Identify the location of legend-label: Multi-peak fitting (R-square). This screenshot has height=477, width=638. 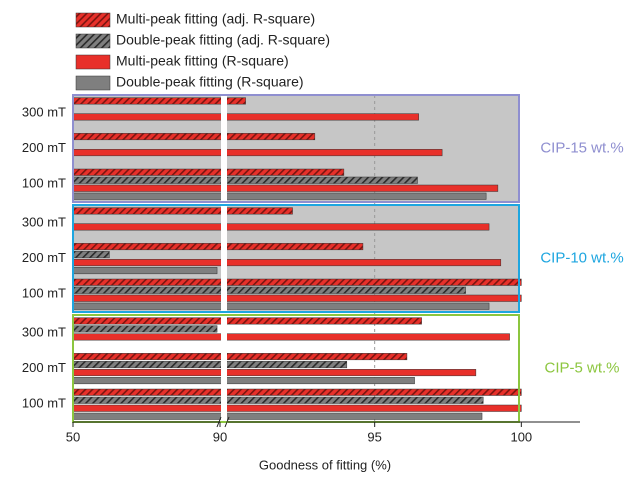
(202, 61).